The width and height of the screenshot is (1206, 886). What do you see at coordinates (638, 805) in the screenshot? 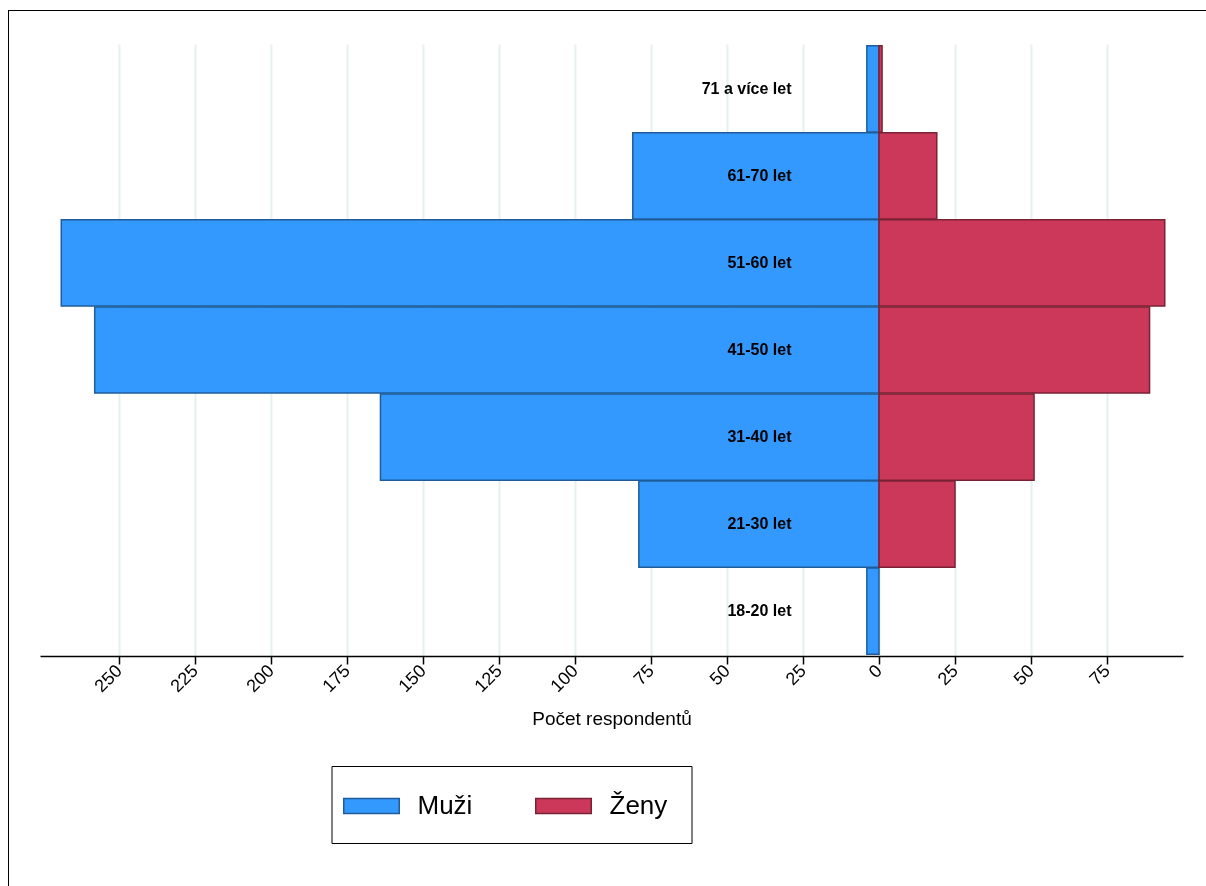
I see `legend-label: Ženy` at bounding box center [638, 805].